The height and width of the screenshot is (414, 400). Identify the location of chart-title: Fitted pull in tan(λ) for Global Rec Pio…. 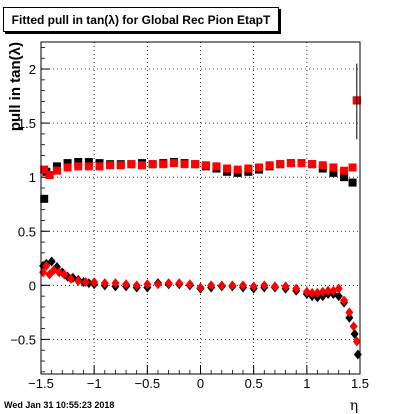
(141, 19).